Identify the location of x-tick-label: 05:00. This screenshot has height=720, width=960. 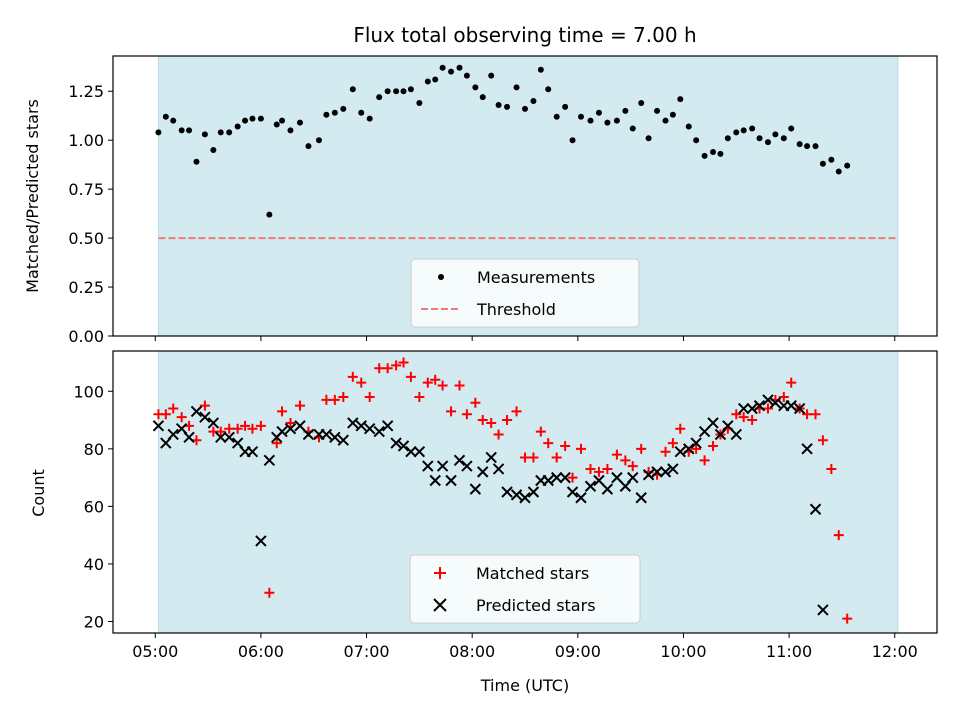
(155, 651).